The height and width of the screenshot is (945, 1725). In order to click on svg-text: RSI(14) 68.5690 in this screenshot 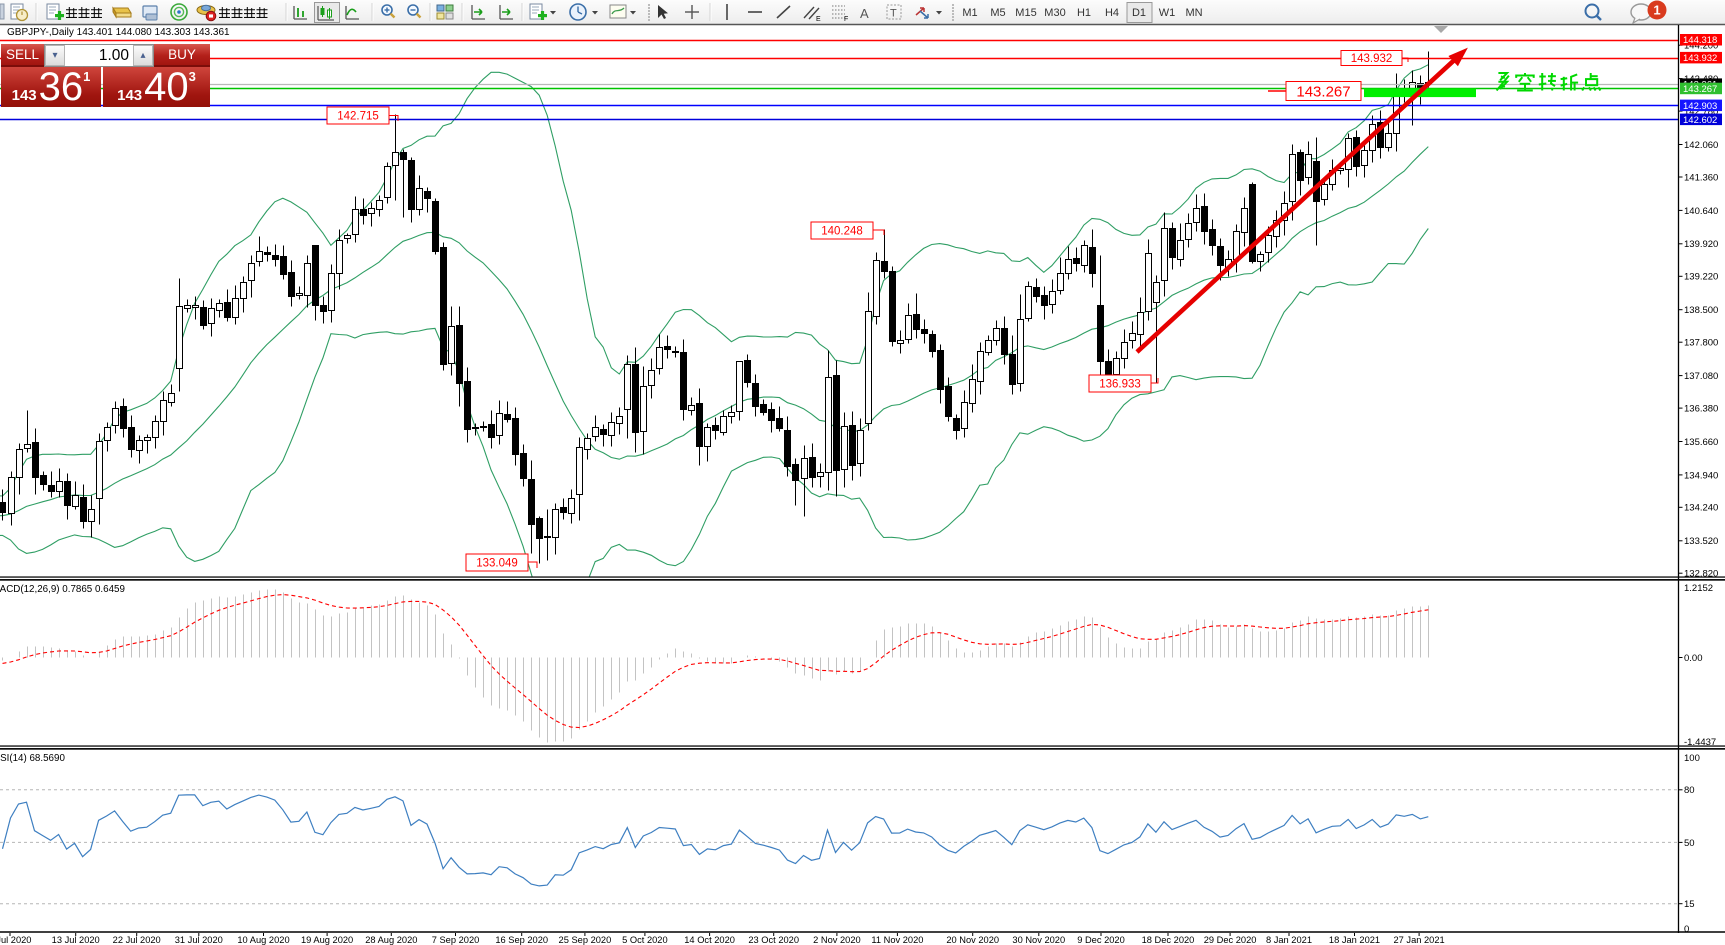, I will do `click(32, 758)`.